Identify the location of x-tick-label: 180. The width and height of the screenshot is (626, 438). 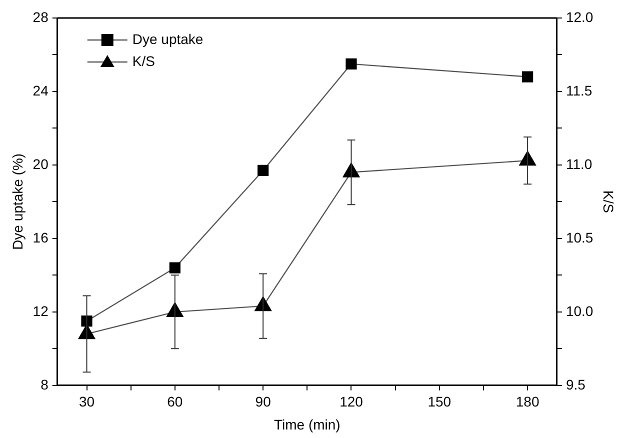
(528, 402).